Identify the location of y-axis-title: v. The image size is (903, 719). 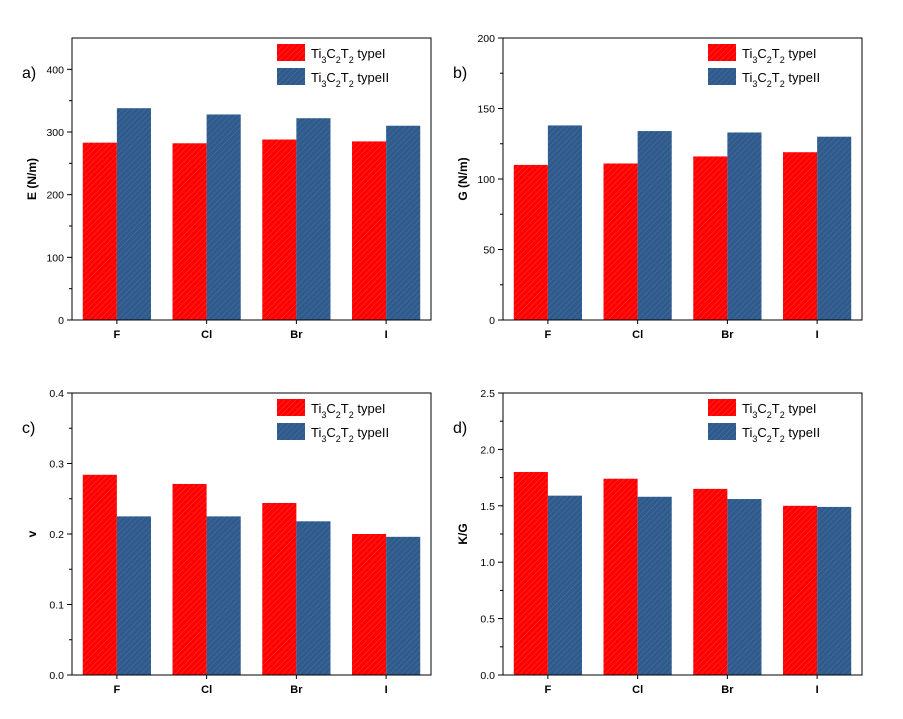
(32, 533).